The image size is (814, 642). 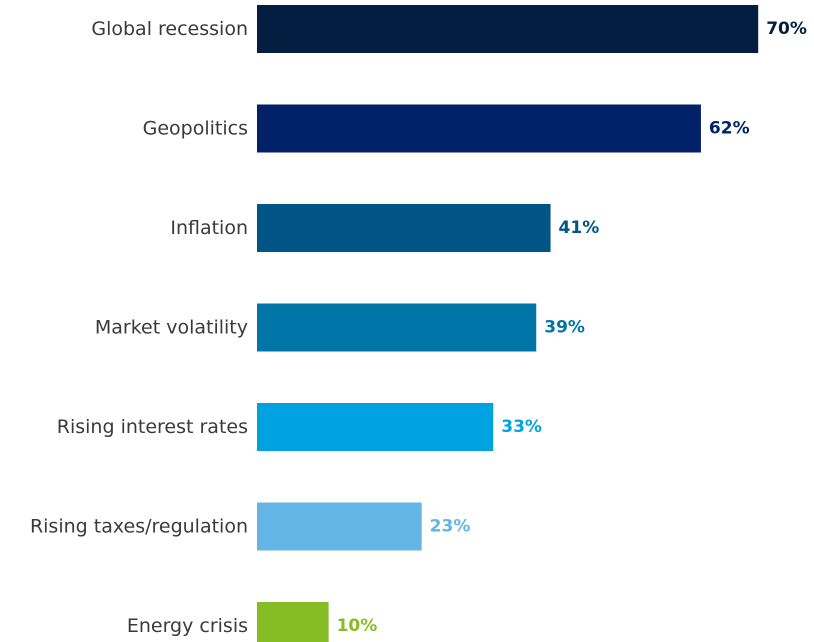 I want to click on value-label-5: 23%, so click(x=450, y=527).